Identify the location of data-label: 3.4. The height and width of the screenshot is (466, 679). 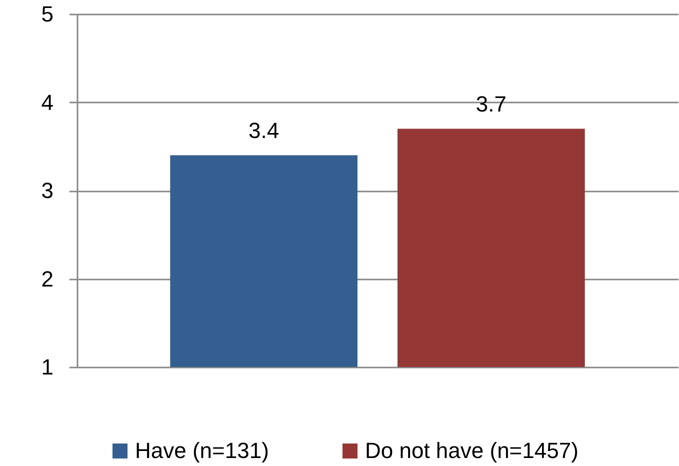
(264, 131).